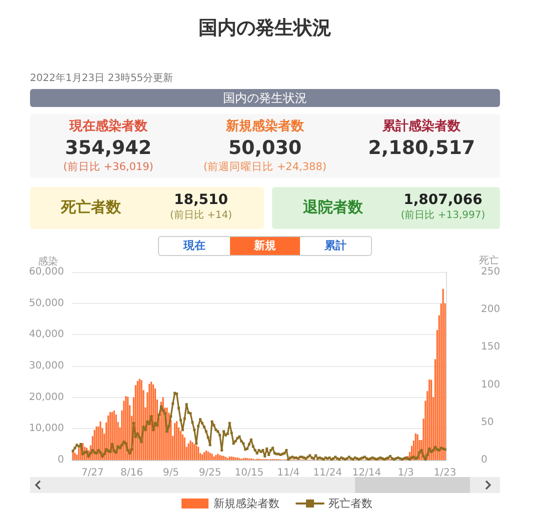  Describe the element at coordinates (91, 207) in the screenshot. I see `category-label: 死亡者数` at that location.